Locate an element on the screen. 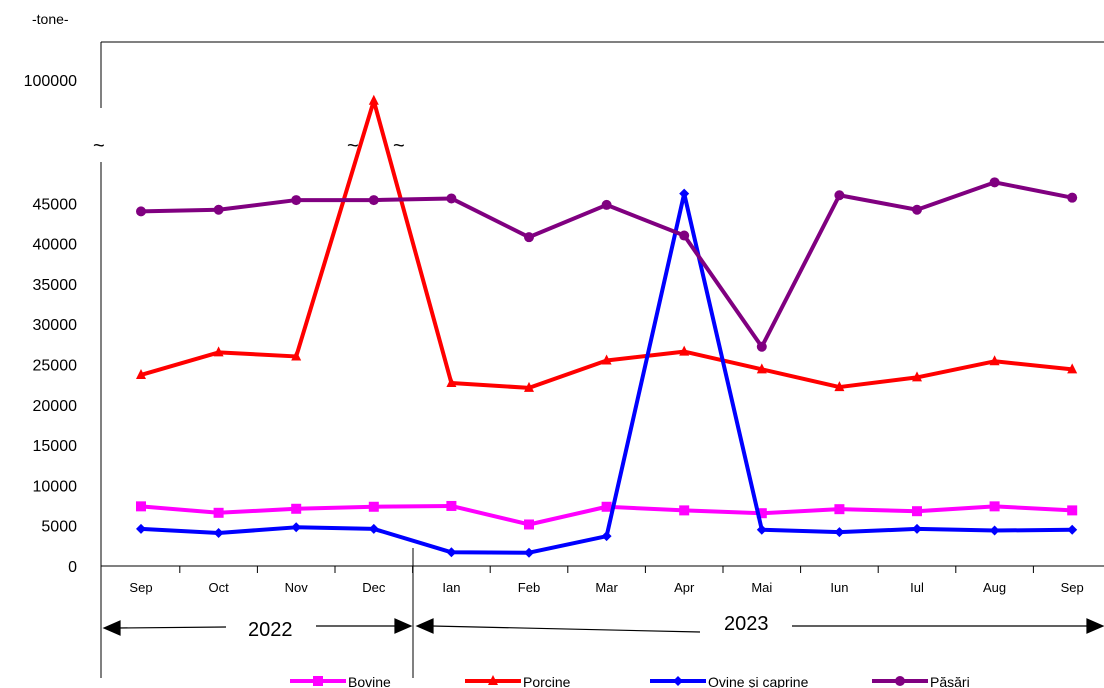 The width and height of the screenshot is (1104, 688). axis-break-marker-dec-right: ~ is located at coordinates (399, 146).